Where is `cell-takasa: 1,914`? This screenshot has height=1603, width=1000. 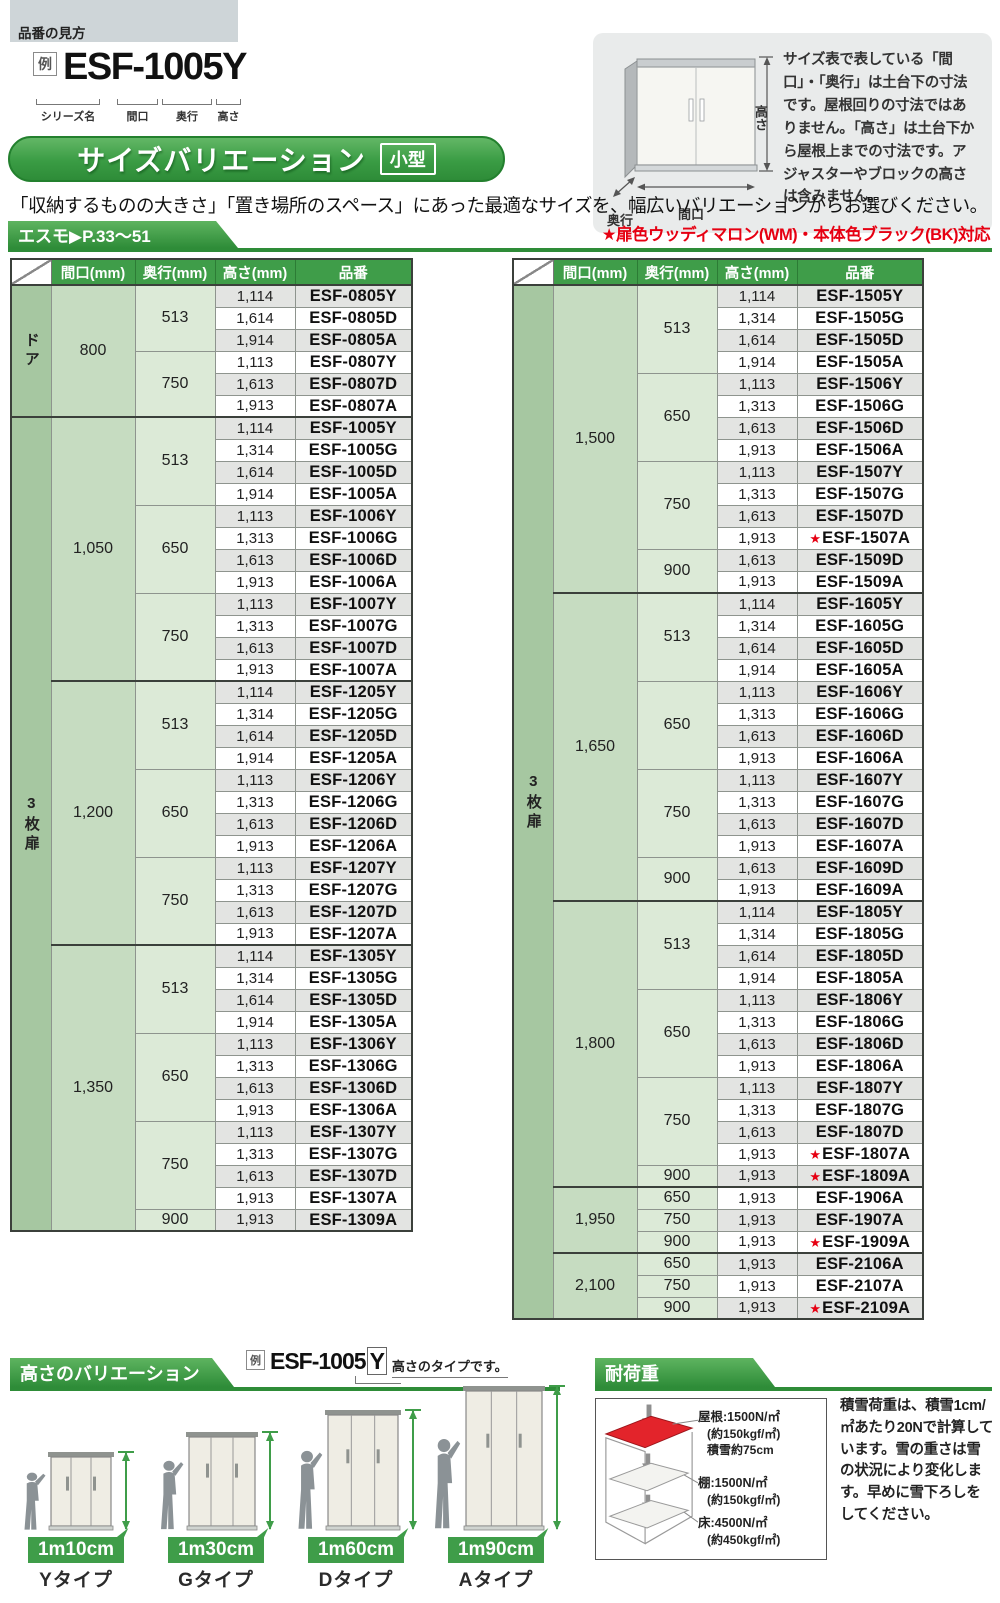 cell-takasa: 1,914 is located at coordinates (255, 1022).